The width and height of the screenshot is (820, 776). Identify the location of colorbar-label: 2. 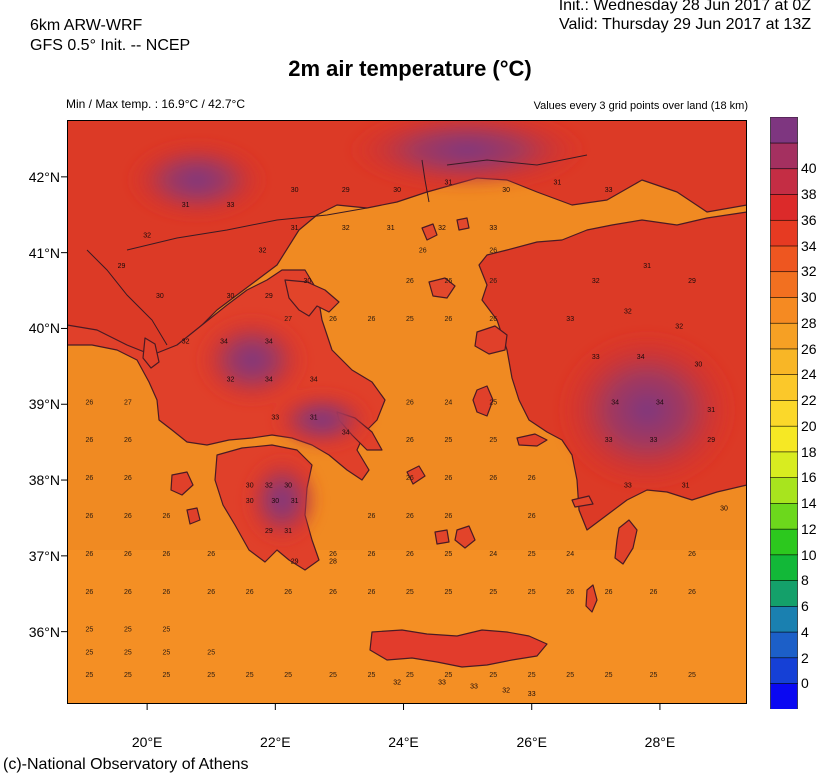
(805, 657).